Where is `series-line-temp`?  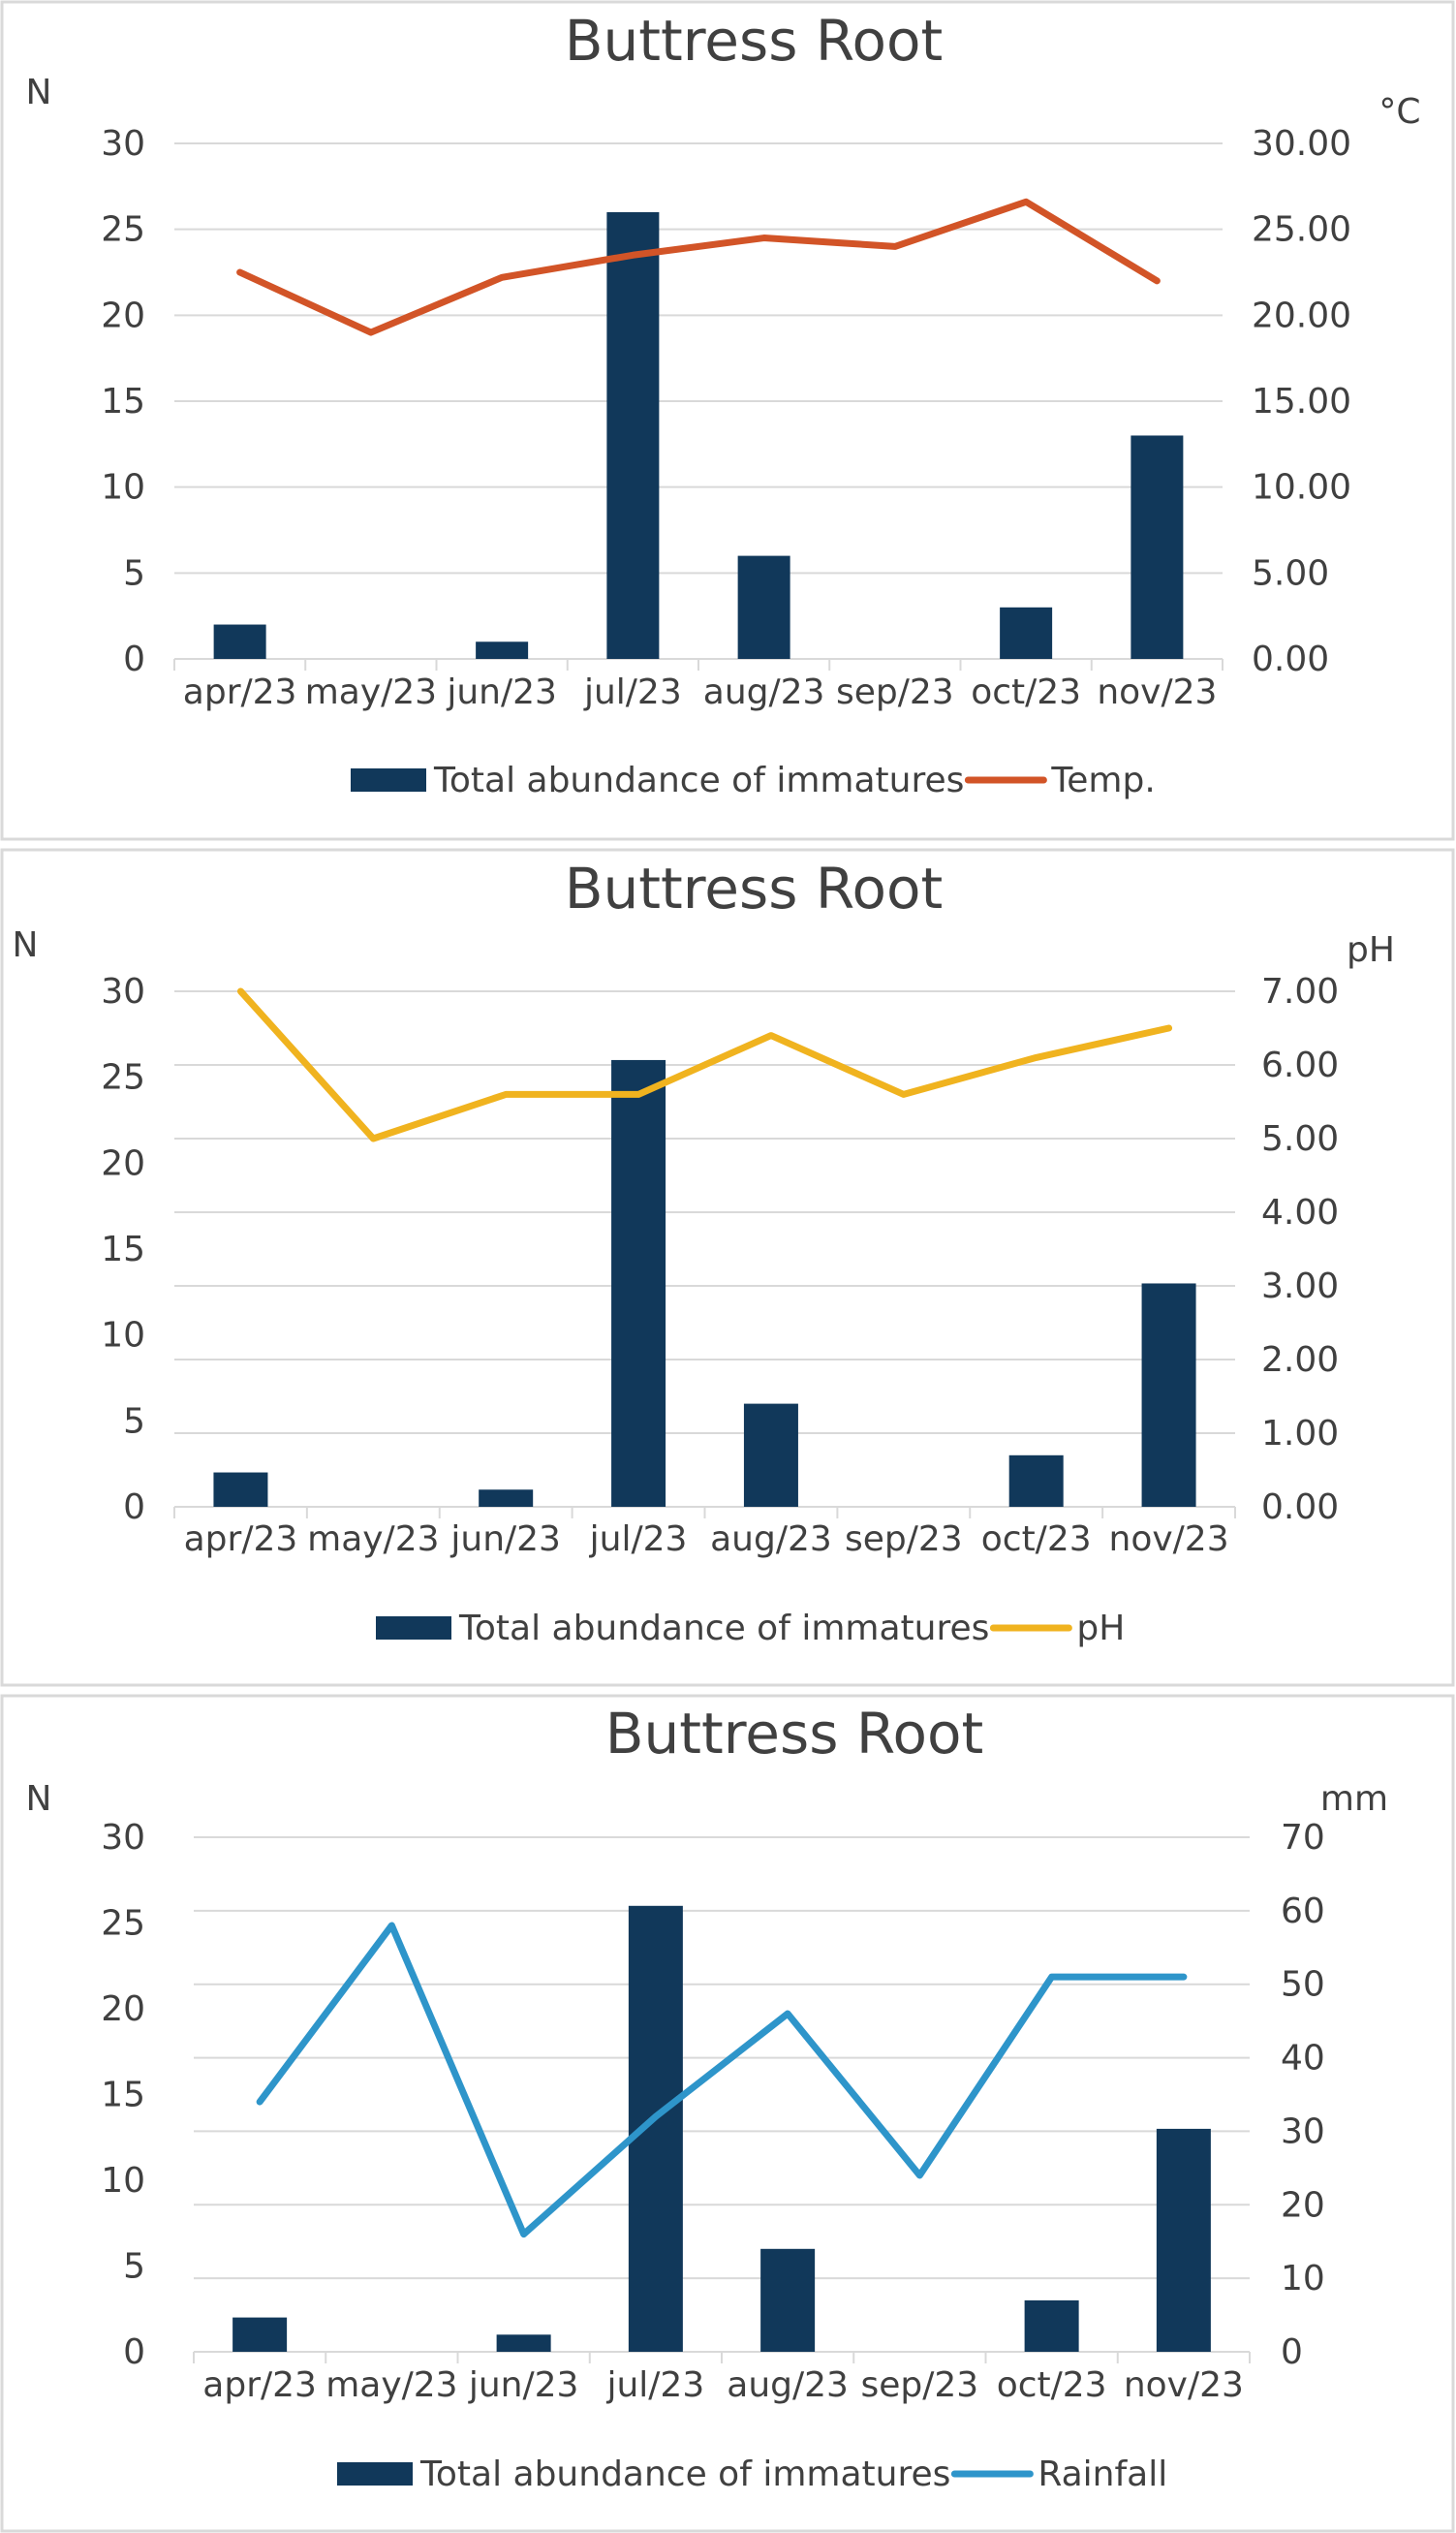
series-line-temp is located at coordinates (699, 267).